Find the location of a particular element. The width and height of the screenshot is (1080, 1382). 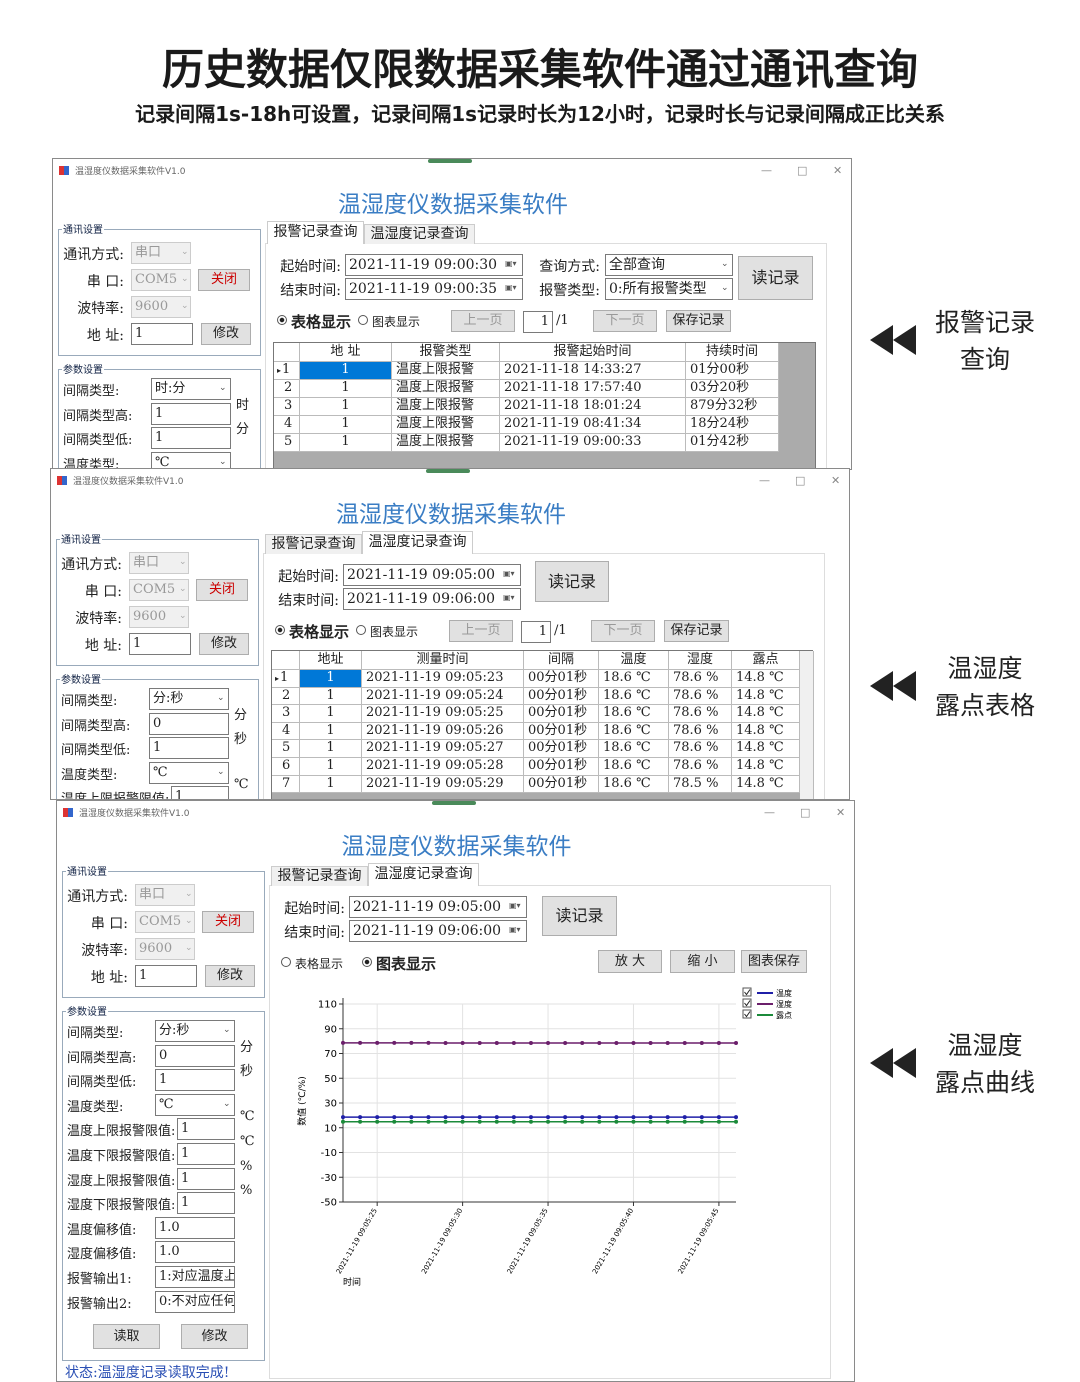

unit-label: 秒 is located at coordinates (241, 740).